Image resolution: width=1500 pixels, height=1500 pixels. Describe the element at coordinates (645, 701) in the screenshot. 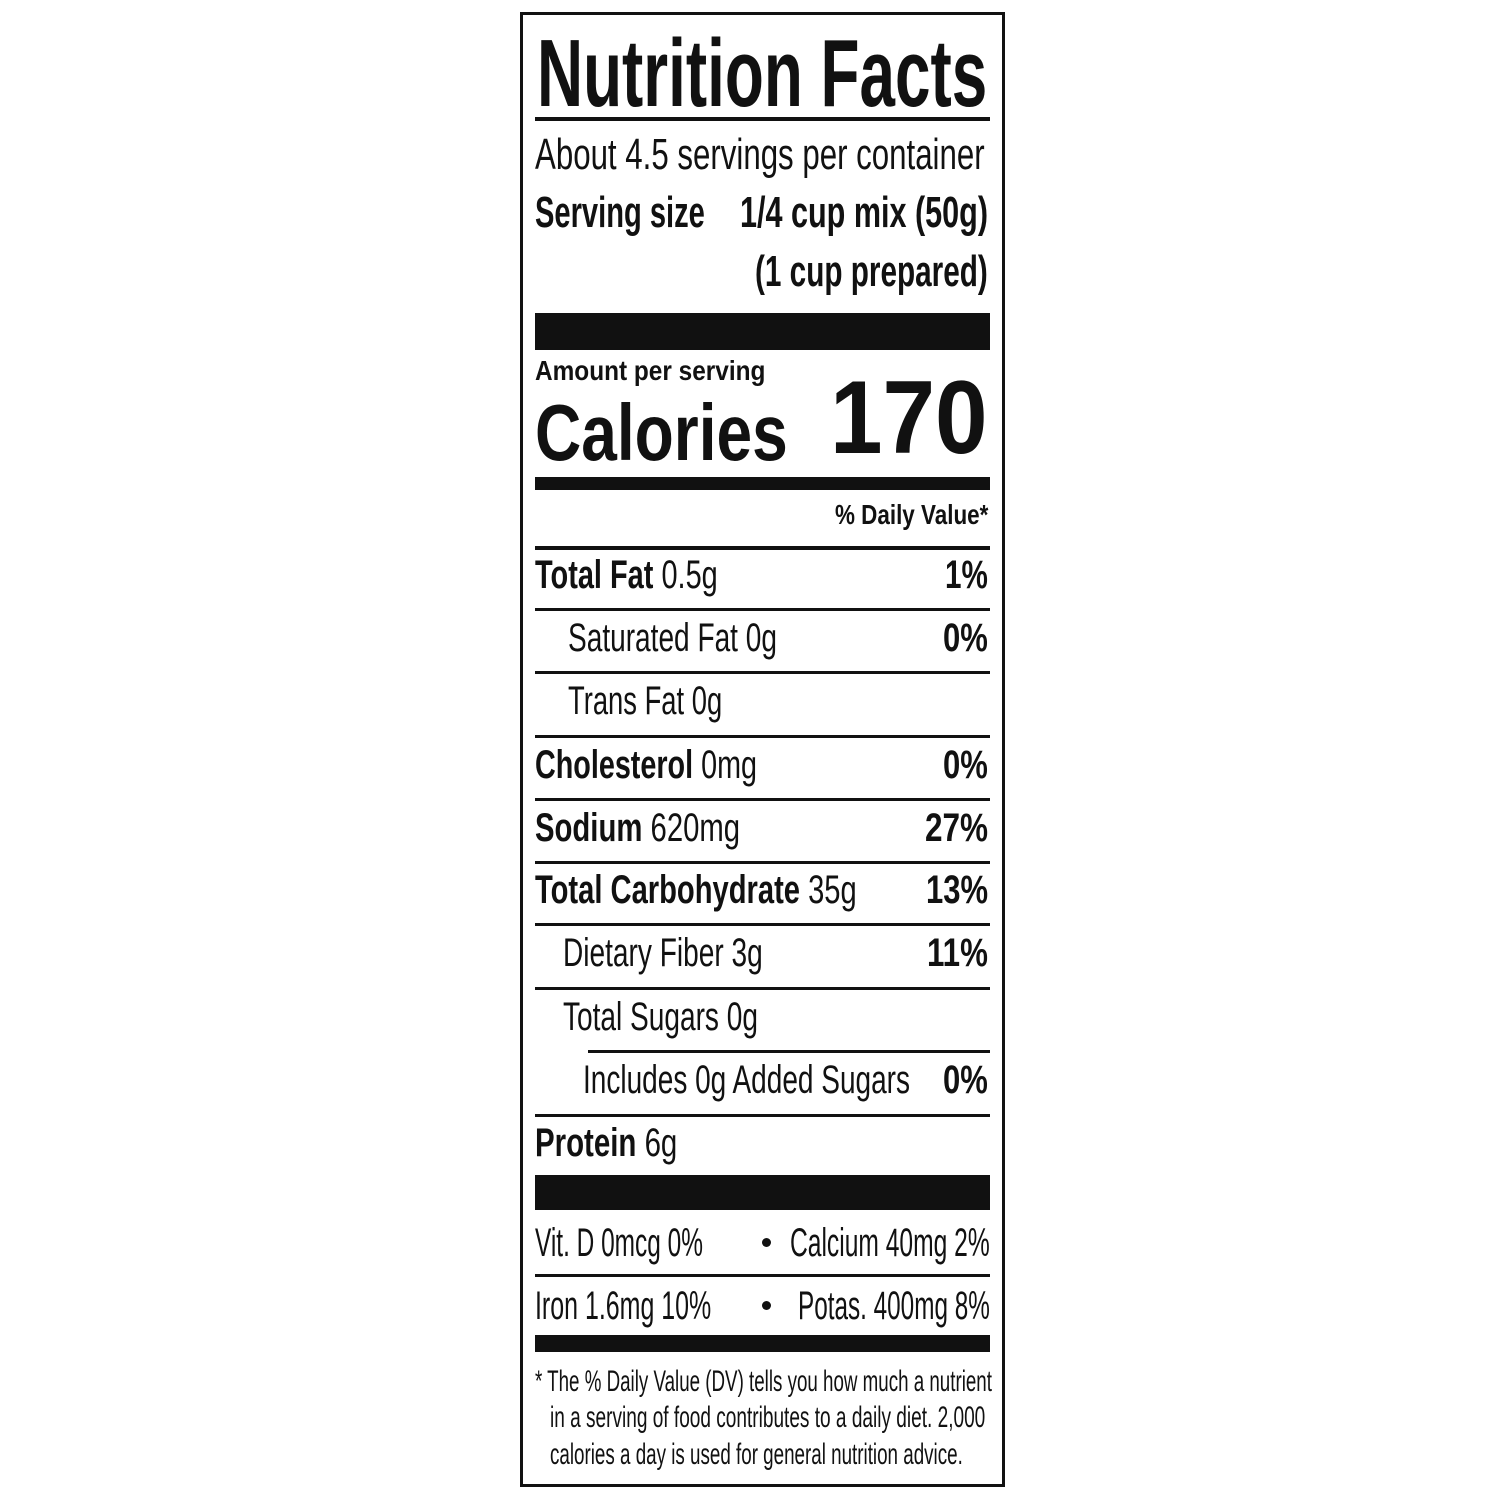

I see `nutrient-trans-fat: Trans Fat 0g` at that location.